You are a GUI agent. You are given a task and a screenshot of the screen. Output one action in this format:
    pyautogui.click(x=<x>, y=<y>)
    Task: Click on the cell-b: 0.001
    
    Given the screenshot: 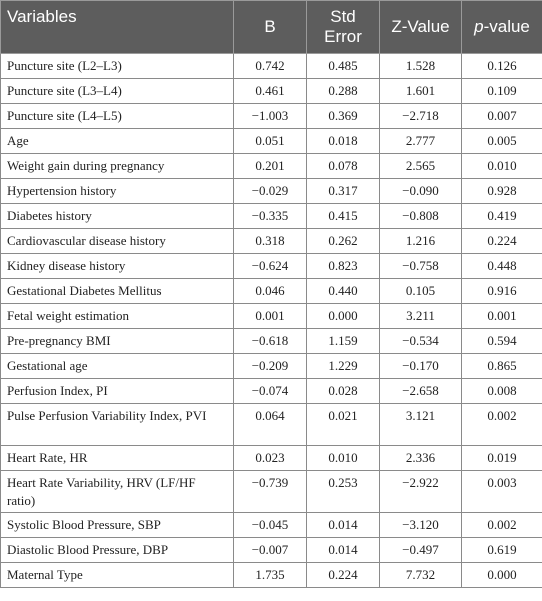 What is the action you would take?
    pyautogui.click(x=270, y=316)
    